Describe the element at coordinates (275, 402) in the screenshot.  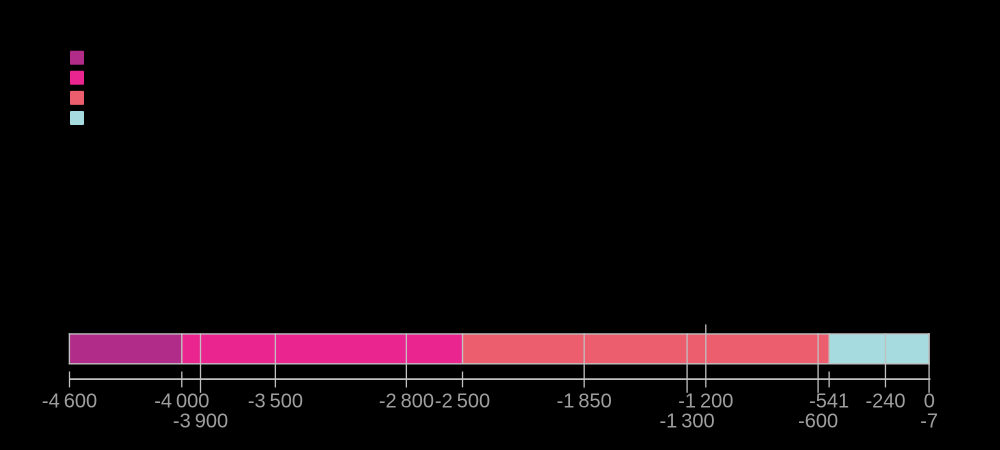
I see `svg-text: -3 500` at that location.